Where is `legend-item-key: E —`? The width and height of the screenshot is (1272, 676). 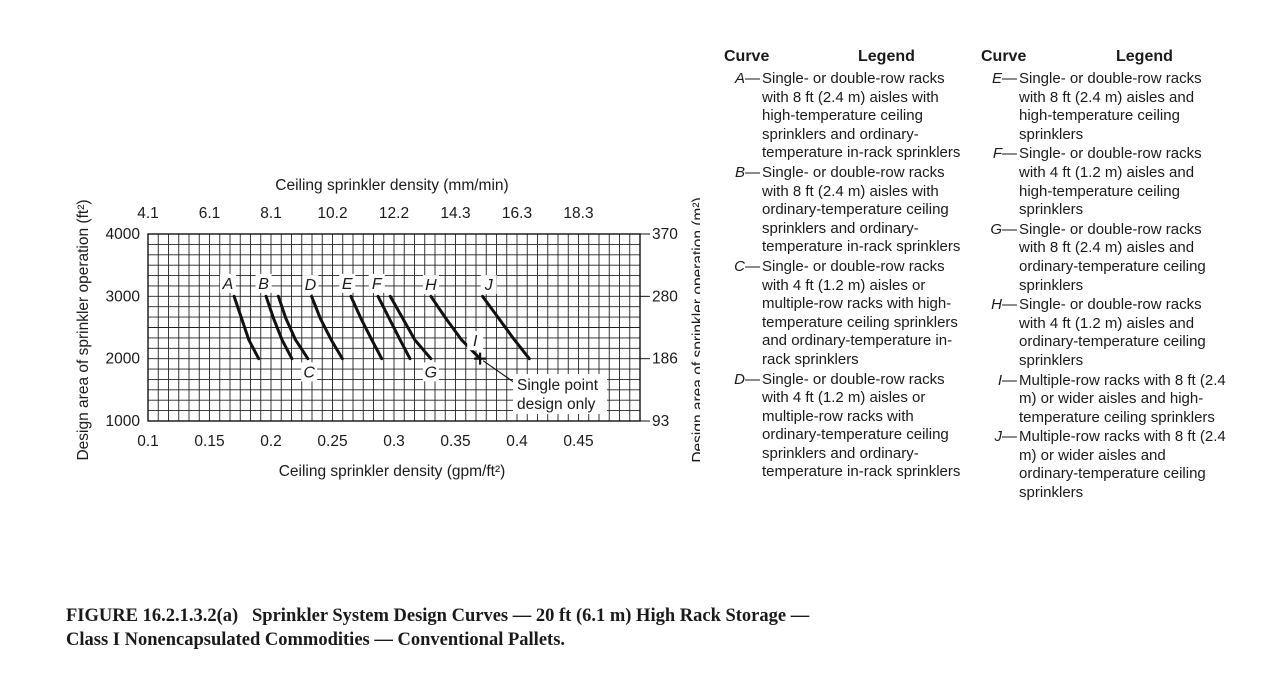
legend-item-key: E — is located at coordinates (999, 107).